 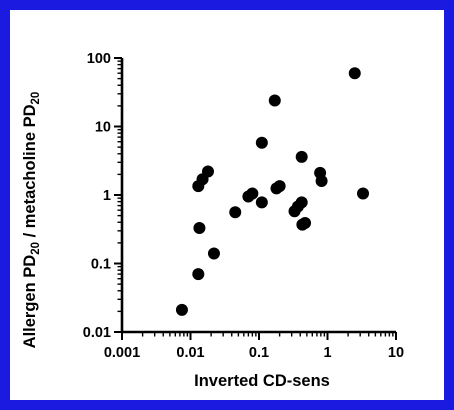 What do you see at coordinates (99, 59) in the screenshot?
I see `y-tick-label: 100` at bounding box center [99, 59].